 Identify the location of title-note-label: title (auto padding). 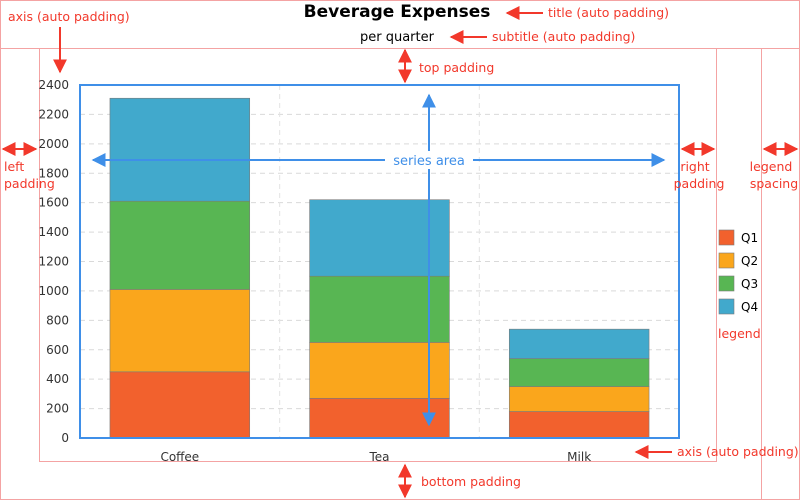
(608, 12).